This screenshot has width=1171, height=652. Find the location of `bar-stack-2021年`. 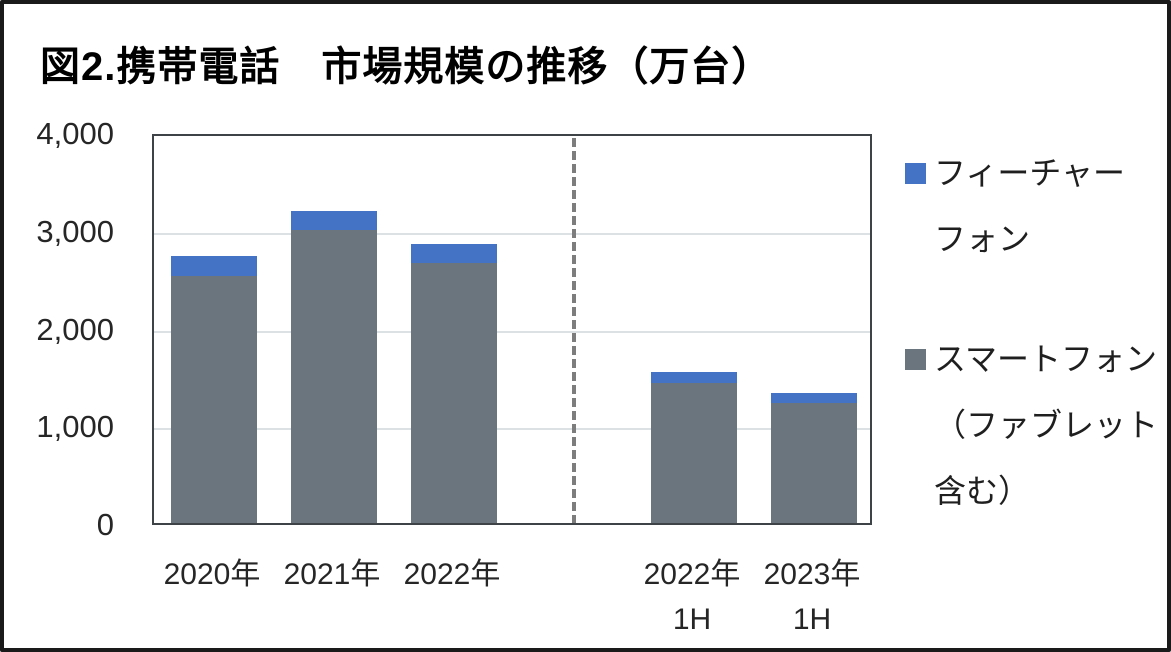

bar-stack-2021年 is located at coordinates (334, 367).